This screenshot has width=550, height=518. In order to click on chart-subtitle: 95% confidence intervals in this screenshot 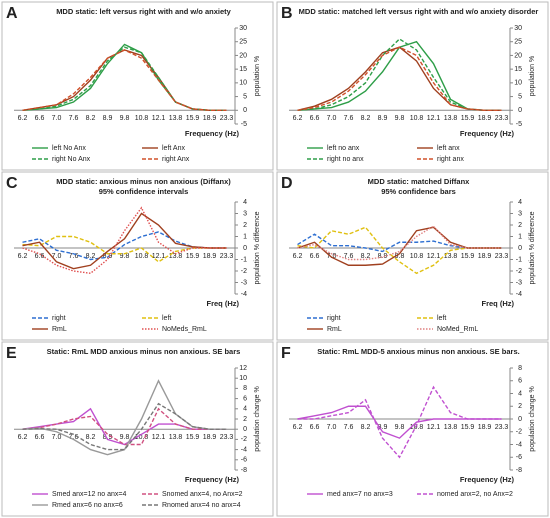, I will do `click(144, 191)`.